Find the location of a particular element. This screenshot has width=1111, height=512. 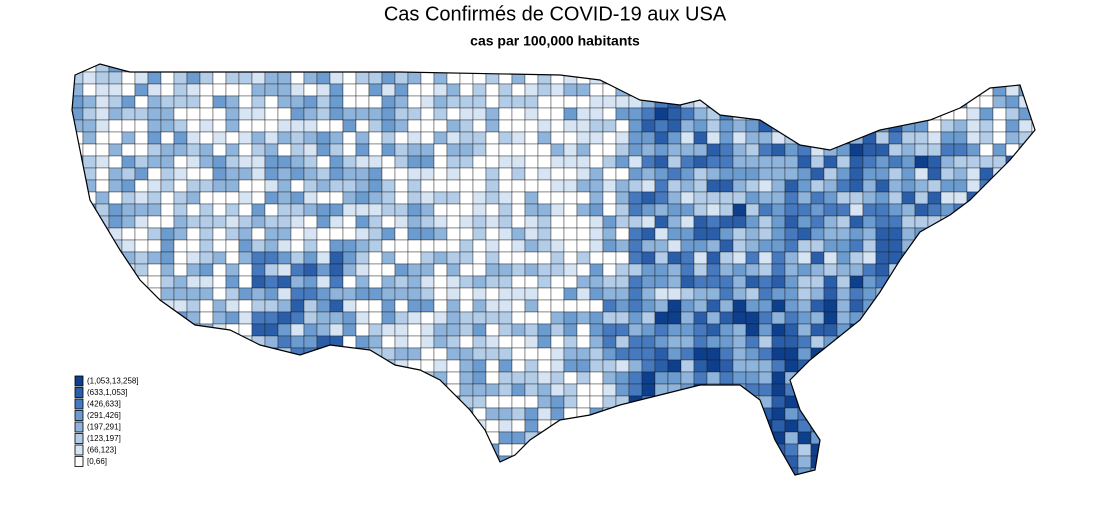

legend-label: (66,123] is located at coordinates (101, 450).